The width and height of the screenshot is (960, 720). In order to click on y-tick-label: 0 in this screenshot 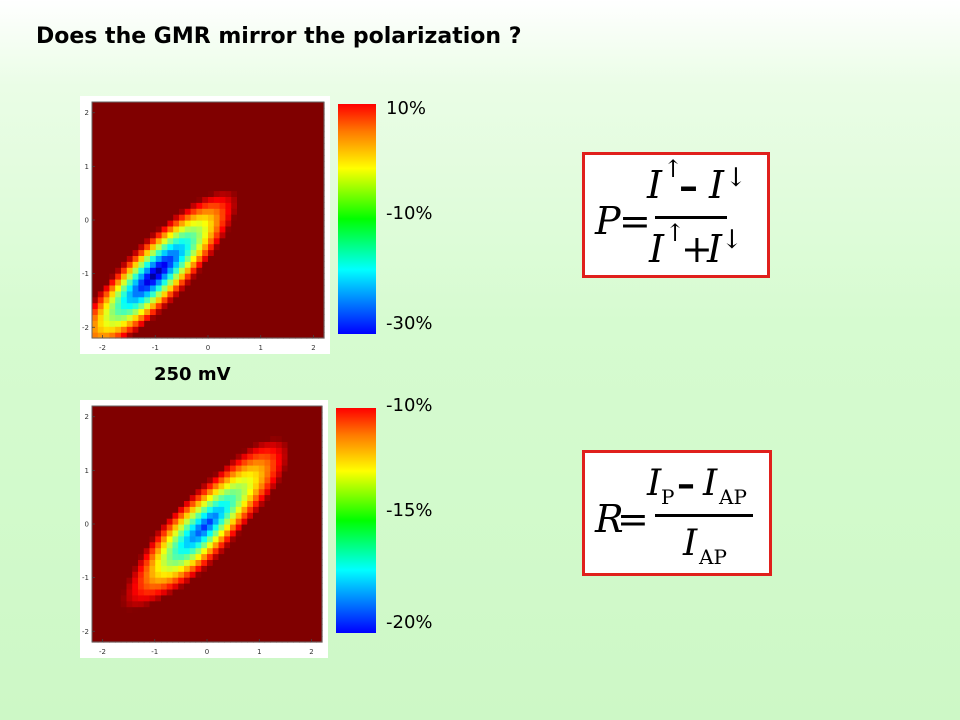, I will do `click(87, 525)`.